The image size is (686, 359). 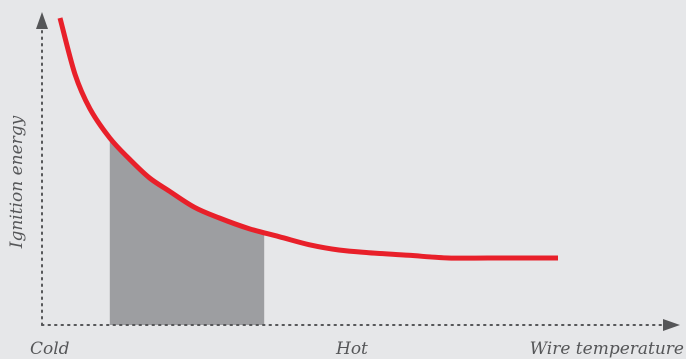 What do you see at coordinates (17, 182) in the screenshot?
I see `y-axis-title: Ignition energy` at bounding box center [17, 182].